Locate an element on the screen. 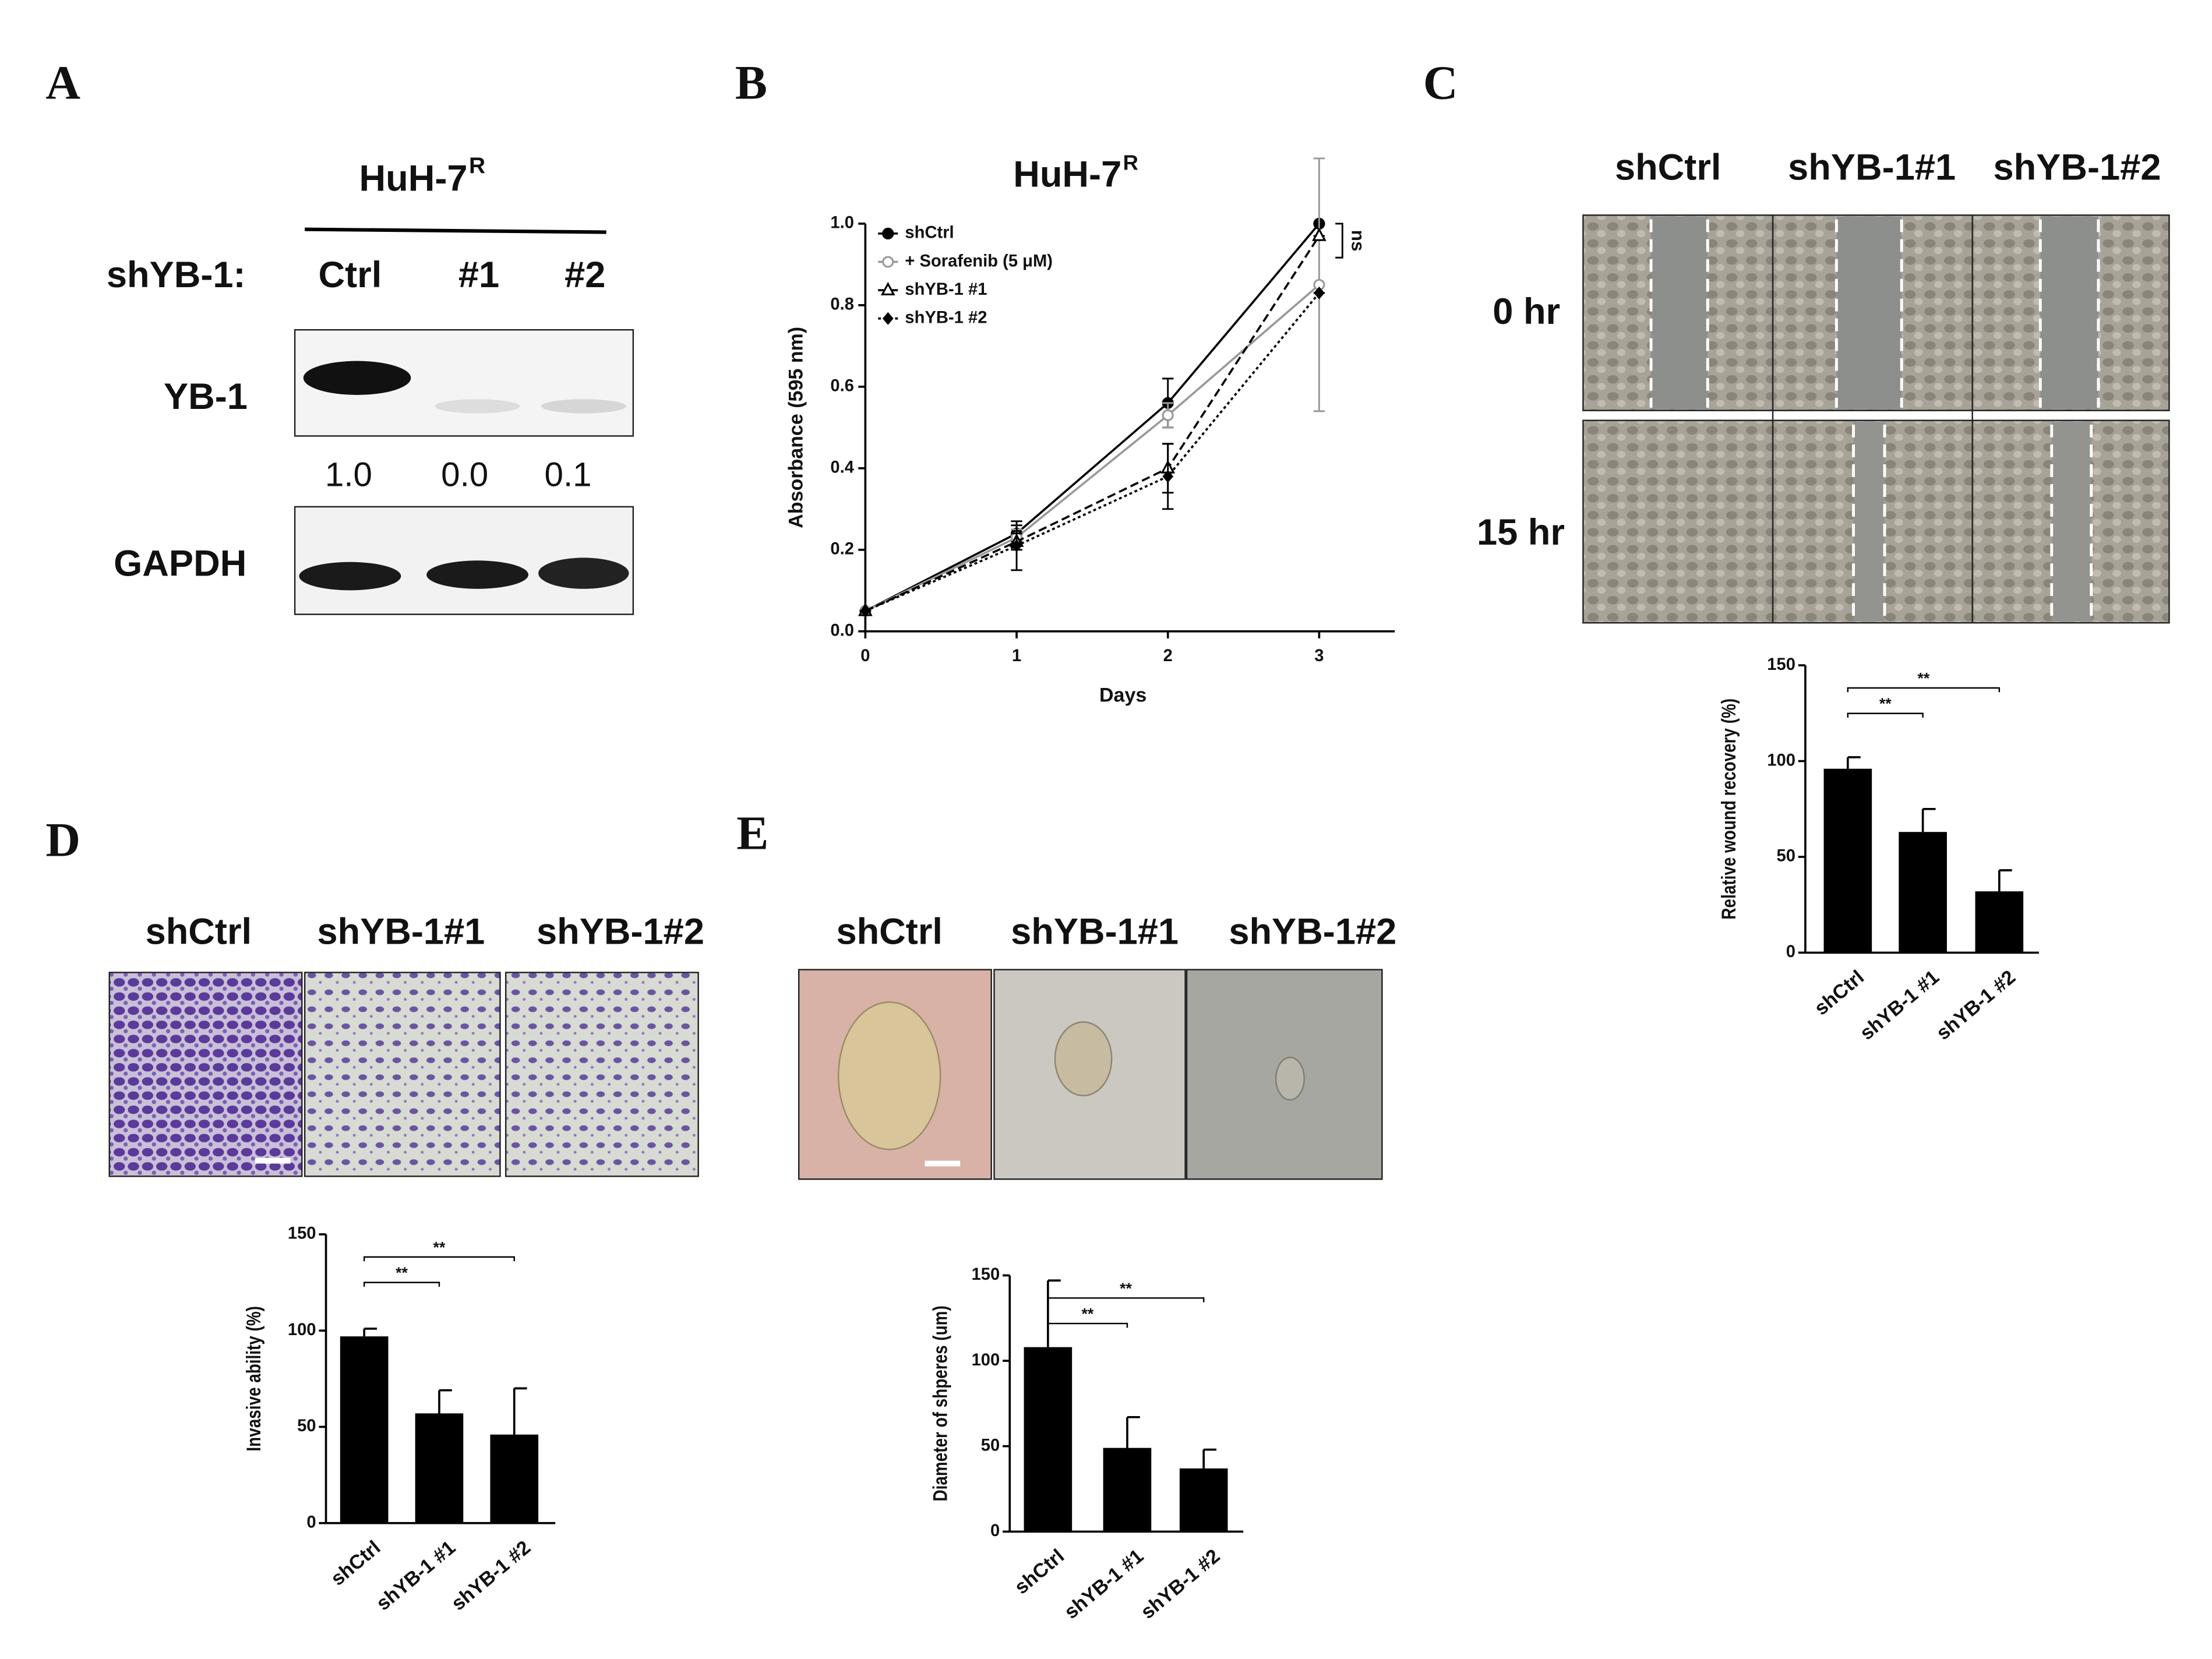 The width and height of the screenshot is (2212, 1659). row-label: 0 hr is located at coordinates (1527, 311).